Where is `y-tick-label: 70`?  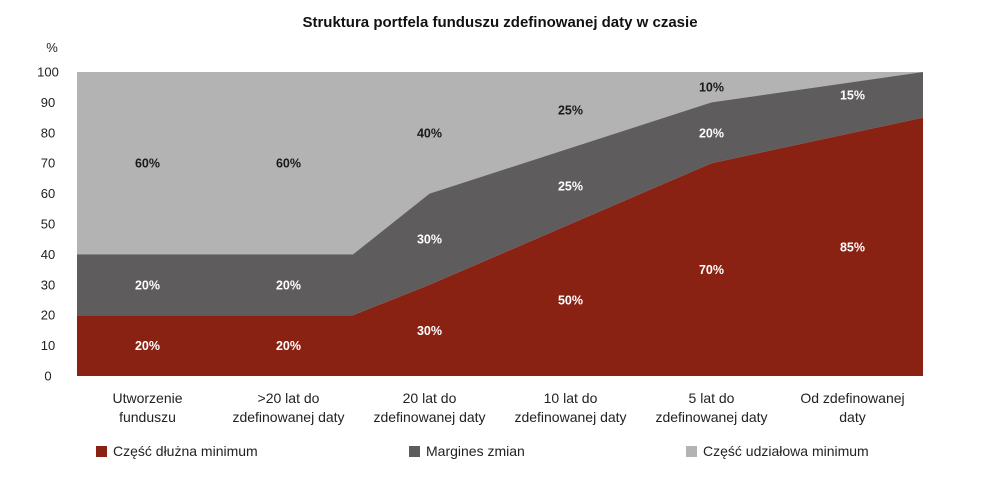
y-tick-label: 70 is located at coordinates (48, 163).